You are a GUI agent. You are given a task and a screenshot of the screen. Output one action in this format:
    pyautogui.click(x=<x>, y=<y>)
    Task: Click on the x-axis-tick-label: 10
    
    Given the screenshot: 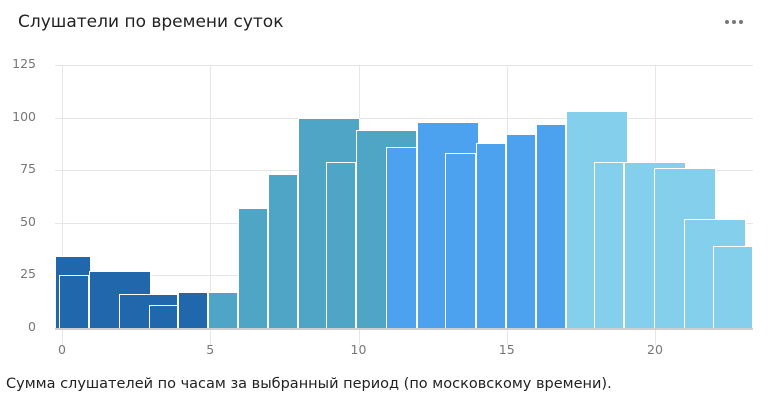 What is the action you would take?
    pyautogui.click(x=358, y=349)
    